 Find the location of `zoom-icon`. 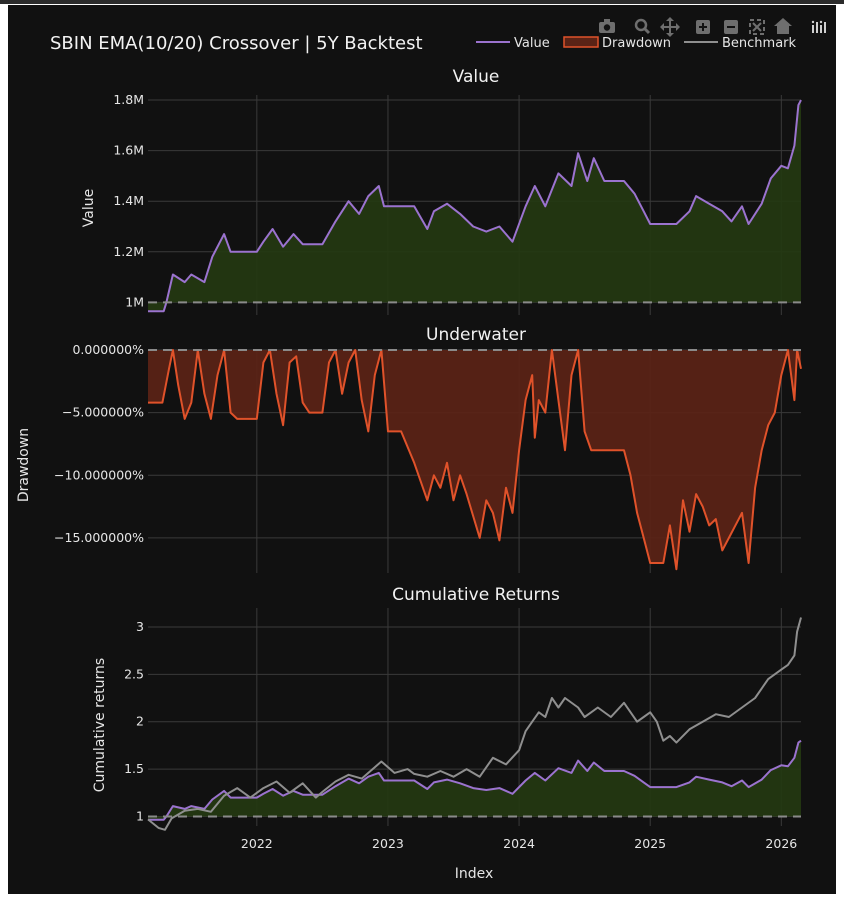

zoom-icon is located at coordinates (642, 26).